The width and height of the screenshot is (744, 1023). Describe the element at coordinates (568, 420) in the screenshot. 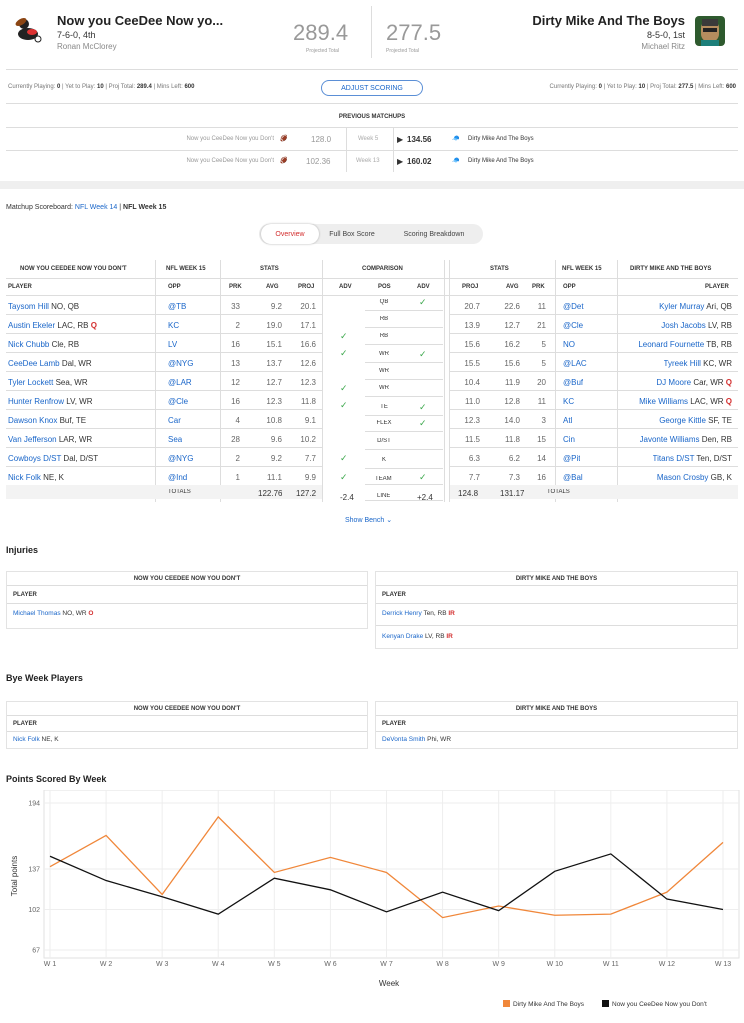

I see `opponent-link: Atl` at that location.